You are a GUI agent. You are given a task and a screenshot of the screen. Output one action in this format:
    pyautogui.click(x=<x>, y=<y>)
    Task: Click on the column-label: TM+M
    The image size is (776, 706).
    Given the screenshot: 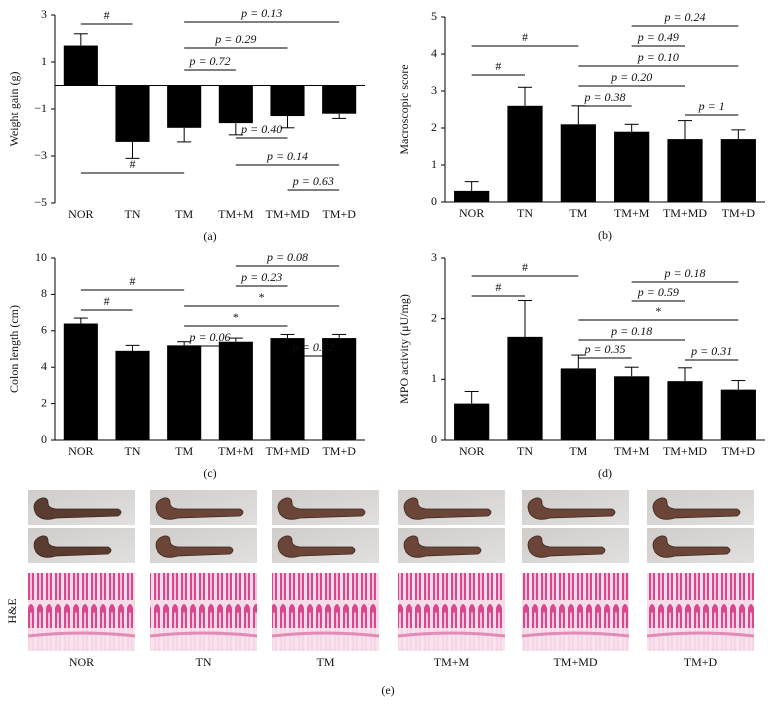 What is the action you would take?
    pyautogui.click(x=452, y=662)
    